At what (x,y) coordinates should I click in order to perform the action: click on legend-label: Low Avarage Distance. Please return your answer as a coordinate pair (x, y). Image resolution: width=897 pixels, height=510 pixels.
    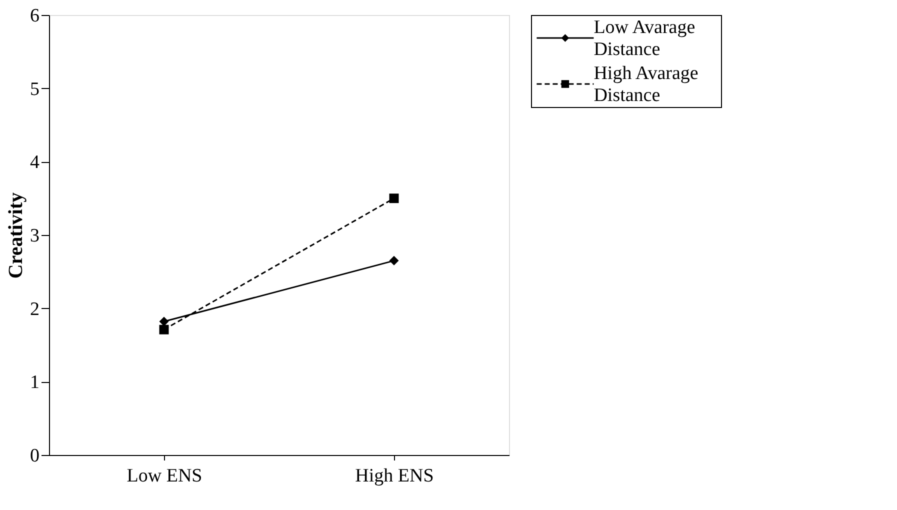
    Looking at the image, I should click on (645, 38).